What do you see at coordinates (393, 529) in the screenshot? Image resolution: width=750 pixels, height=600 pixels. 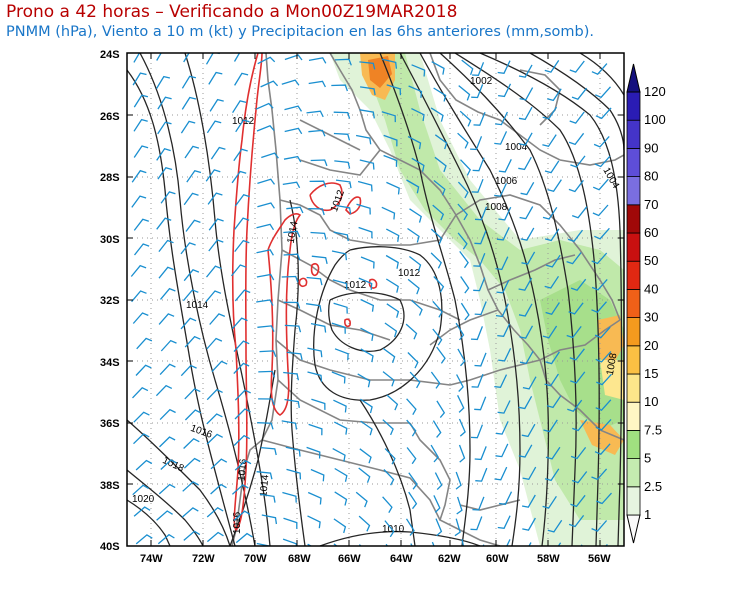 I see `isobar-label: 1010` at bounding box center [393, 529].